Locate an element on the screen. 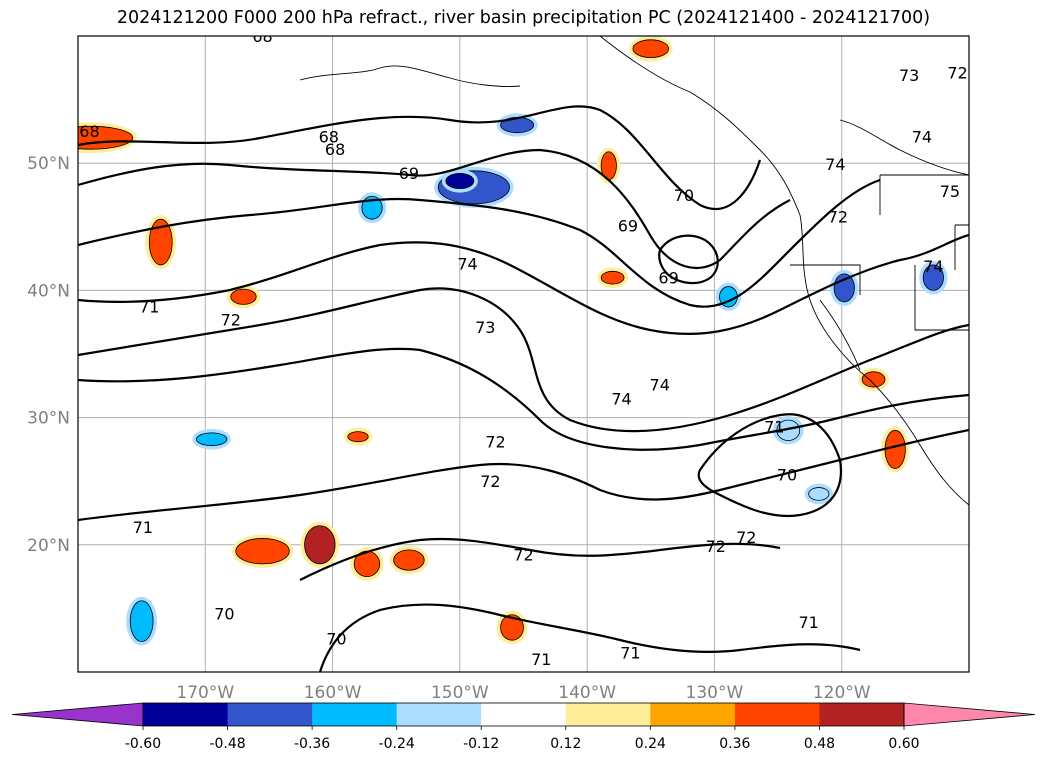 The image size is (1047, 765). colorbar-under-arrow is located at coordinates (77, 714).